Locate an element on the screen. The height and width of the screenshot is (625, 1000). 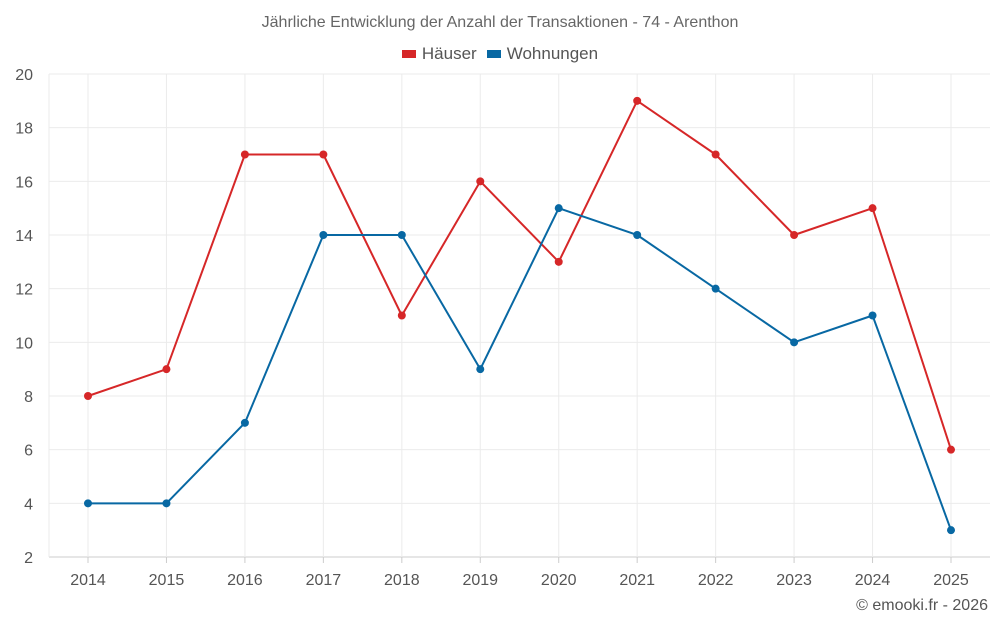
x-tick-label: 2016 is located at coordinates (245, 580).